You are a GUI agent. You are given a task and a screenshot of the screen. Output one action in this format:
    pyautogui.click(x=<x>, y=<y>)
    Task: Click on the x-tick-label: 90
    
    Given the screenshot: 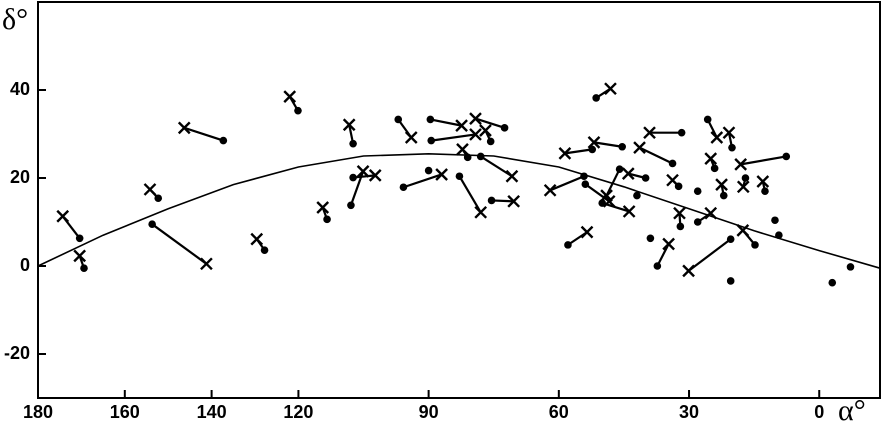 What is the action you would take?
    pyautogui.click(x=429, y=412)
    